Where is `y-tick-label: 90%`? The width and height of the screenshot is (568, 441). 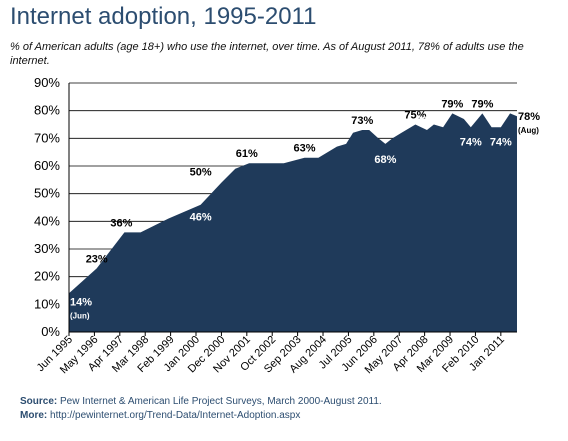
y-tick-label: 90% is located at coordinates (47, 82).